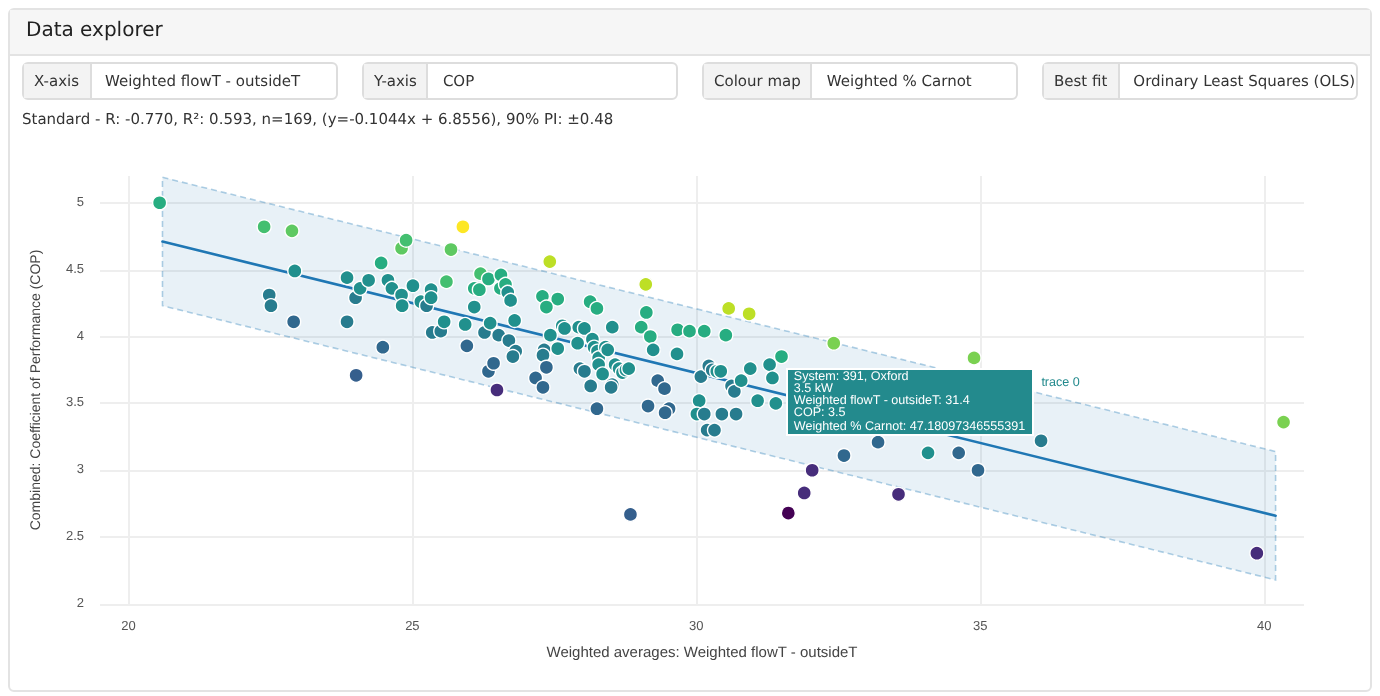 The image size is (1380, 696). What do you see at coordinates (690, 33) in the screenshot?
I see `chart-title: Data explorer` at bounding box center [690, 33].